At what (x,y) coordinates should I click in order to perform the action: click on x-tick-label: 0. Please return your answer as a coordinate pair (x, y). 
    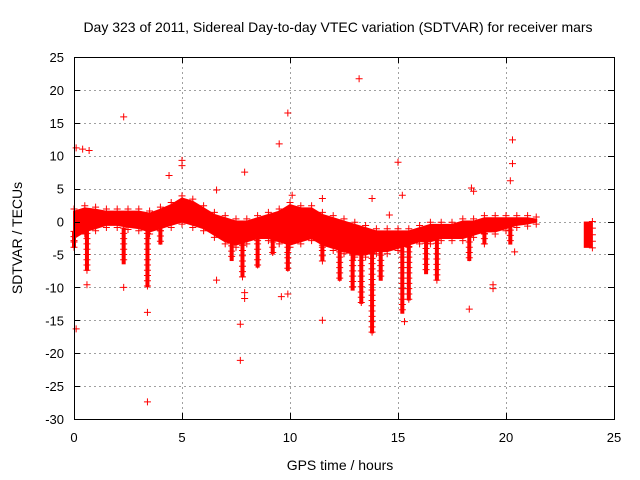
    Looking at the image, I should click on (73, 437).